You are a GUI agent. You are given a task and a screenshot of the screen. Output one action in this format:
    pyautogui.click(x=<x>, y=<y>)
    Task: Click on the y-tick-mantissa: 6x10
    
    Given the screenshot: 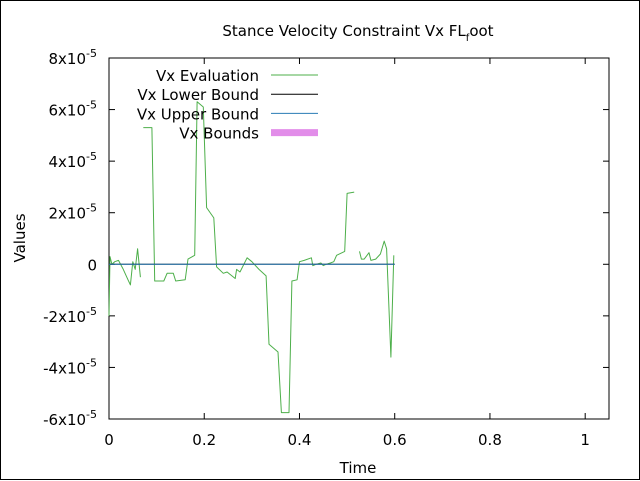 What is the action you would take?
    pyautogui.click(x=68, y=111)
    